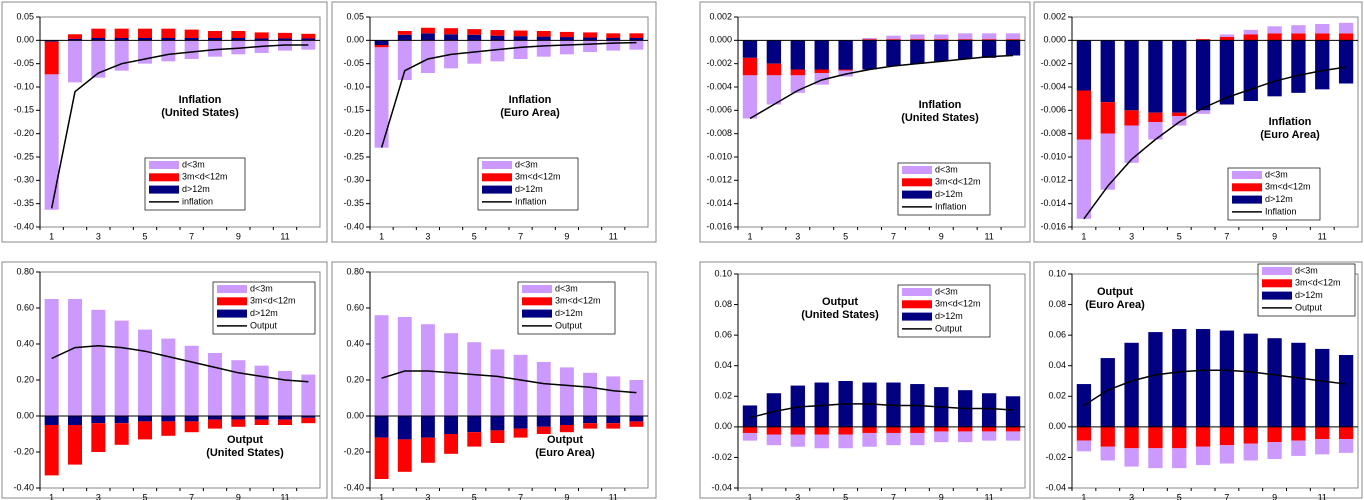 This screenshot has height=500, width=1364. I want to click on y-tick-label: 0.20, so click(25, 379).